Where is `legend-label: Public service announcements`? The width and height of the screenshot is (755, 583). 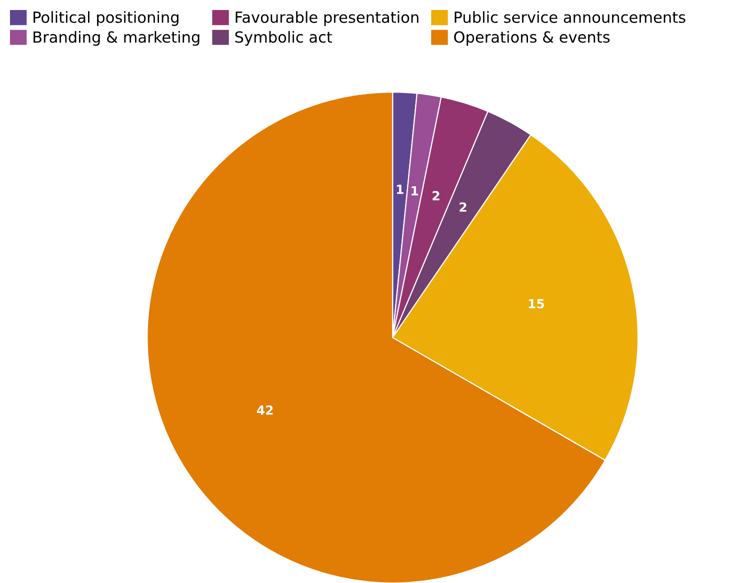
legend-label: Public service announcements is located at coordinates (570, 17).